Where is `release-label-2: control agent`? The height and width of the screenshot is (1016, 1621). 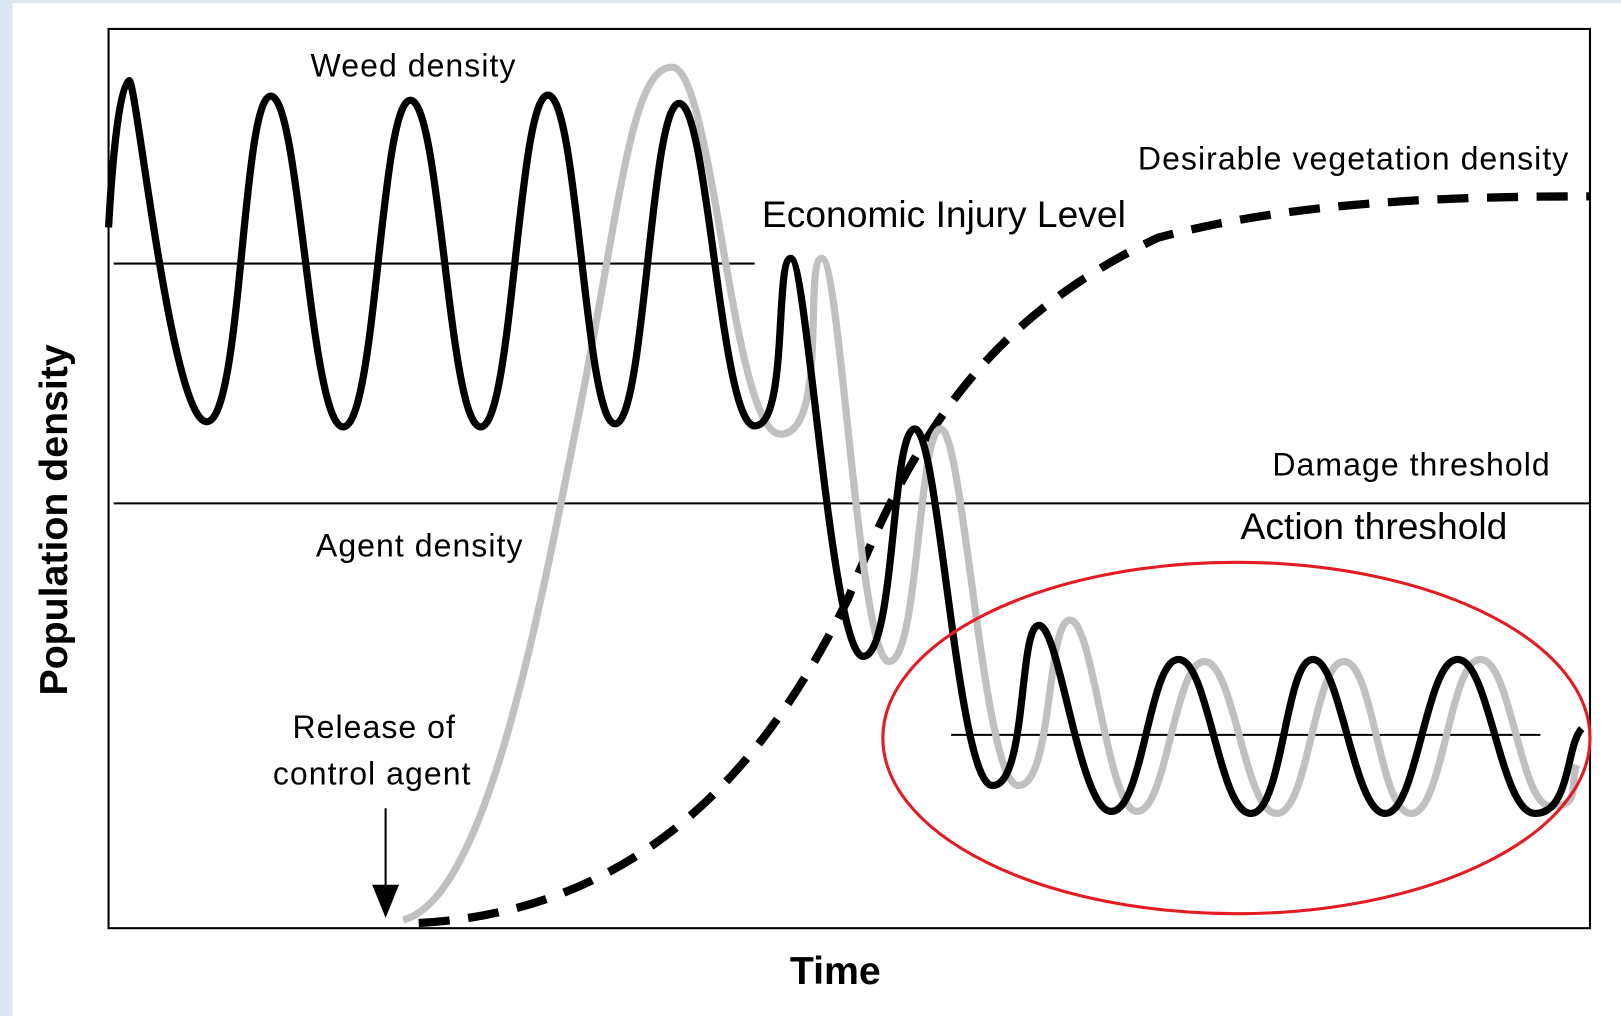
release-label-2: control agent is located at coordinates (372, 774).